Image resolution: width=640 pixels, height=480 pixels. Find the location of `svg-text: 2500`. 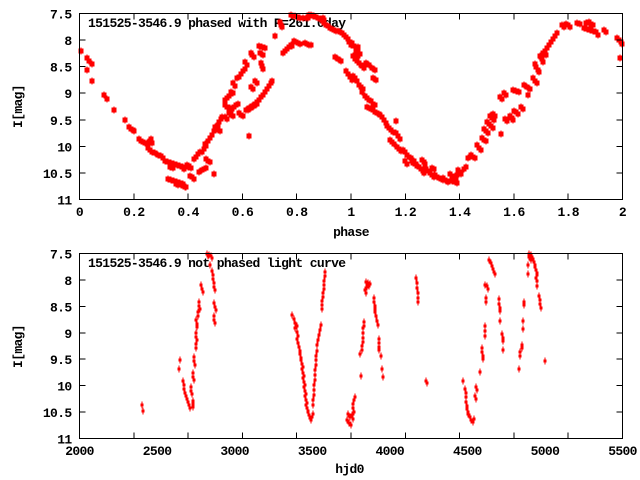

svg-text: 2500 is located at coordinates (157, 451).